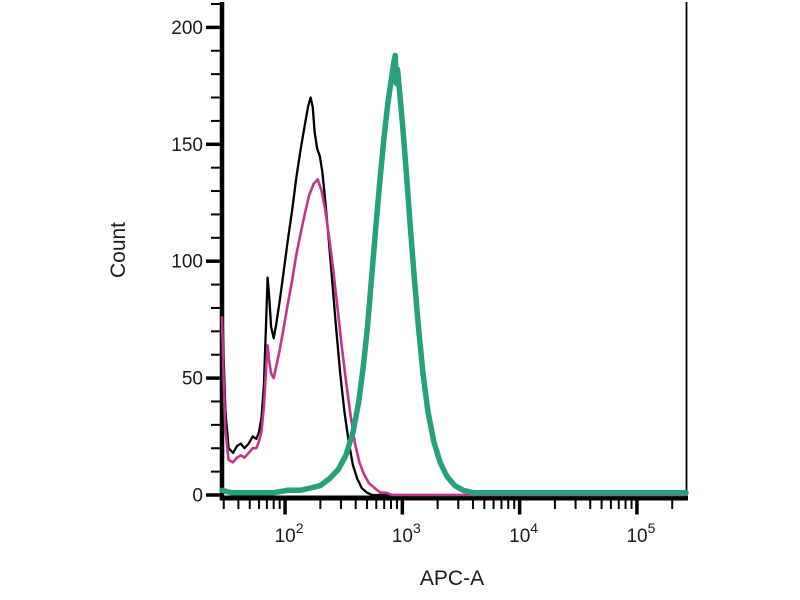 The image size is (800, 600). What do you see at coordinates (197, 496) in the screenshot?
I see `y-tick-label: 0` at bounding box center [197, 496].